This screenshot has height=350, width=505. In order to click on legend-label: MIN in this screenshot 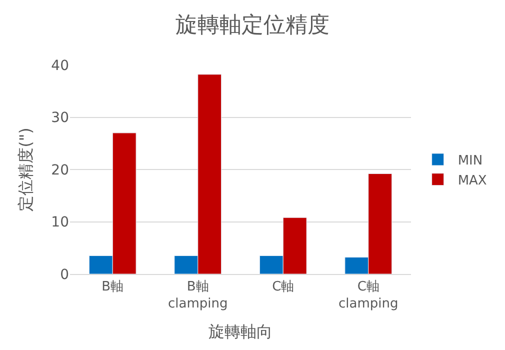, I will do `click(470, 161)`.